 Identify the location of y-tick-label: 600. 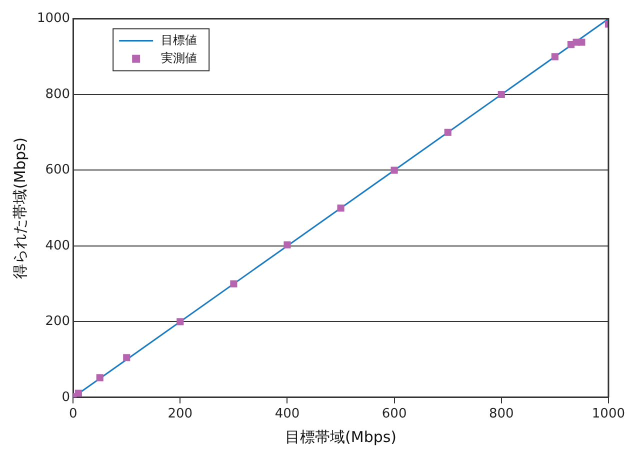
(57, 170).